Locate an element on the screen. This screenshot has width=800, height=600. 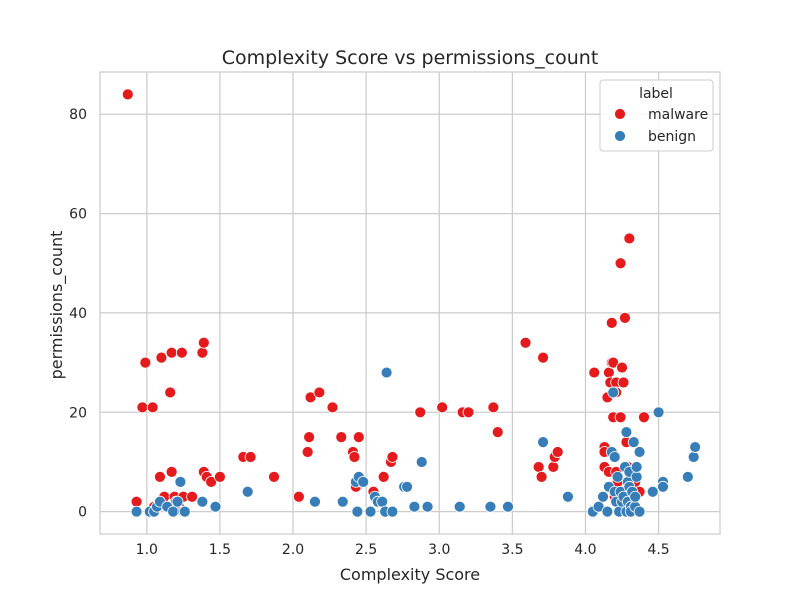
chart-title: Complexity Score vs permissions_count is located at coordinates (410, 58).